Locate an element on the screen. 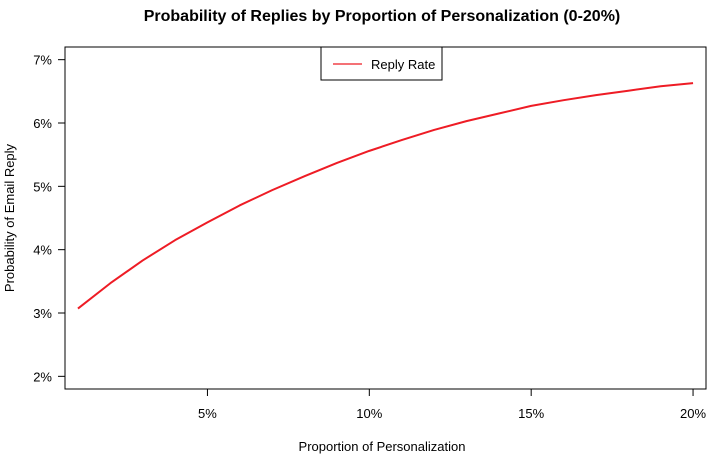 Image resolution: width=716 pixels, height=459 pixels. x-tick-label: 5% is located at coordinates (207, 413).